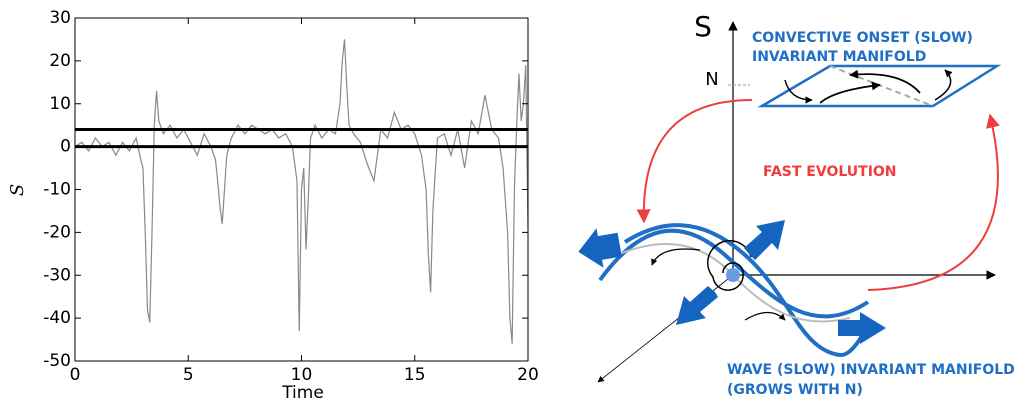 This screenshot has width=1035, height=404. Describe the element at coordinates (830, 172) in the screenshot. I see `fast-label: FAST EVOLUTION` at that location.